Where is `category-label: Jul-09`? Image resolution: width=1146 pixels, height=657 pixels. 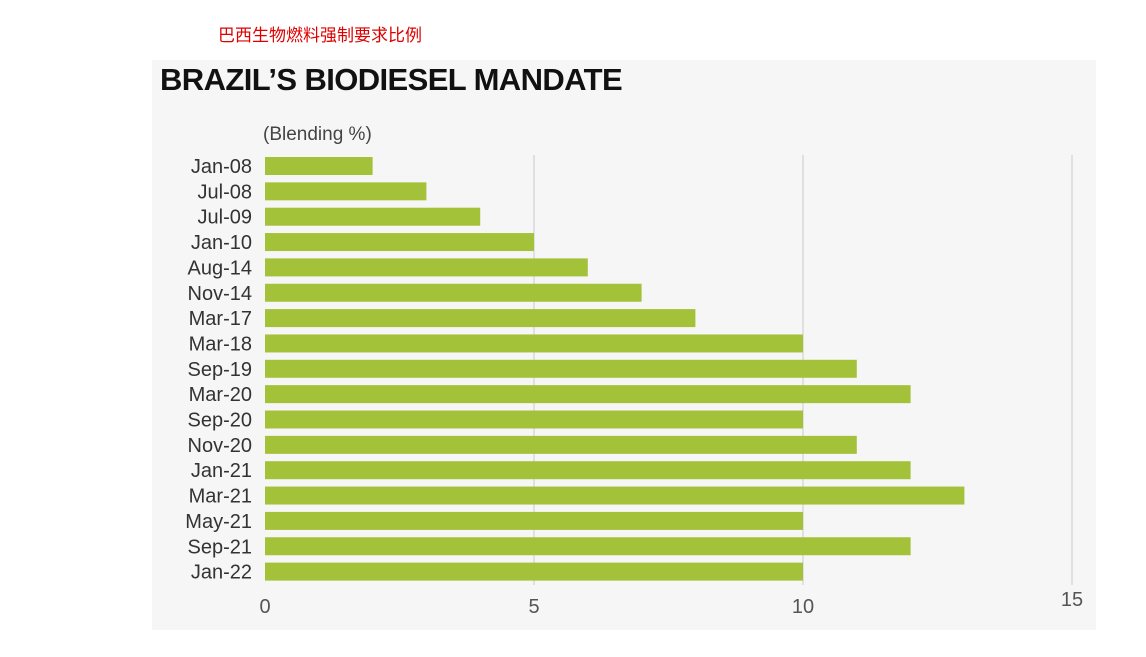 category-label: Jul-09 is located at coordinates (225, 218).